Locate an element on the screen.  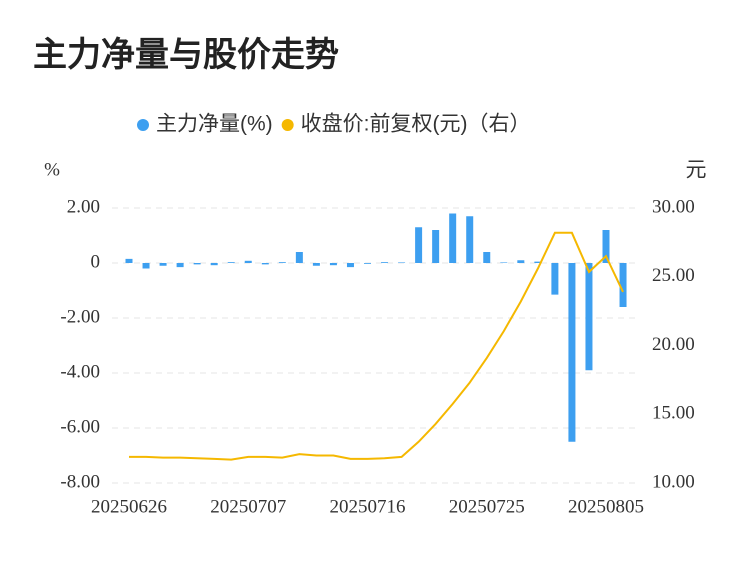
y2-tick-label: 25.00 is located at coordinates (673, 275).